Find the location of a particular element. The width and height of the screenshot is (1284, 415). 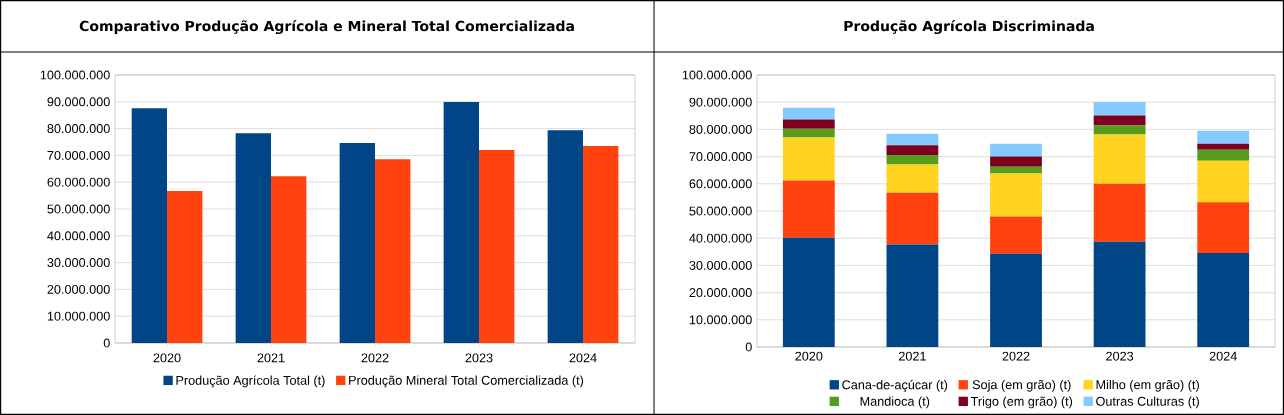

chart-title: Produção Agrícola Discriminada is located at coordinates (969, 27).